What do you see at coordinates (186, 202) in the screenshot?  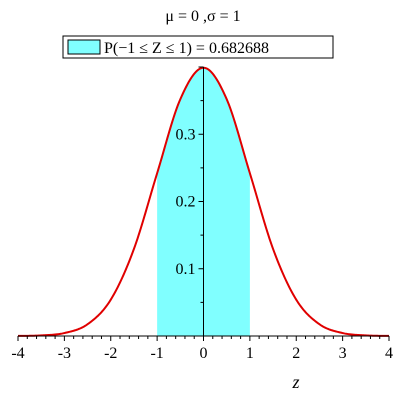 I see `y-tick-label: 0.2` at bounding box center [186, 202].